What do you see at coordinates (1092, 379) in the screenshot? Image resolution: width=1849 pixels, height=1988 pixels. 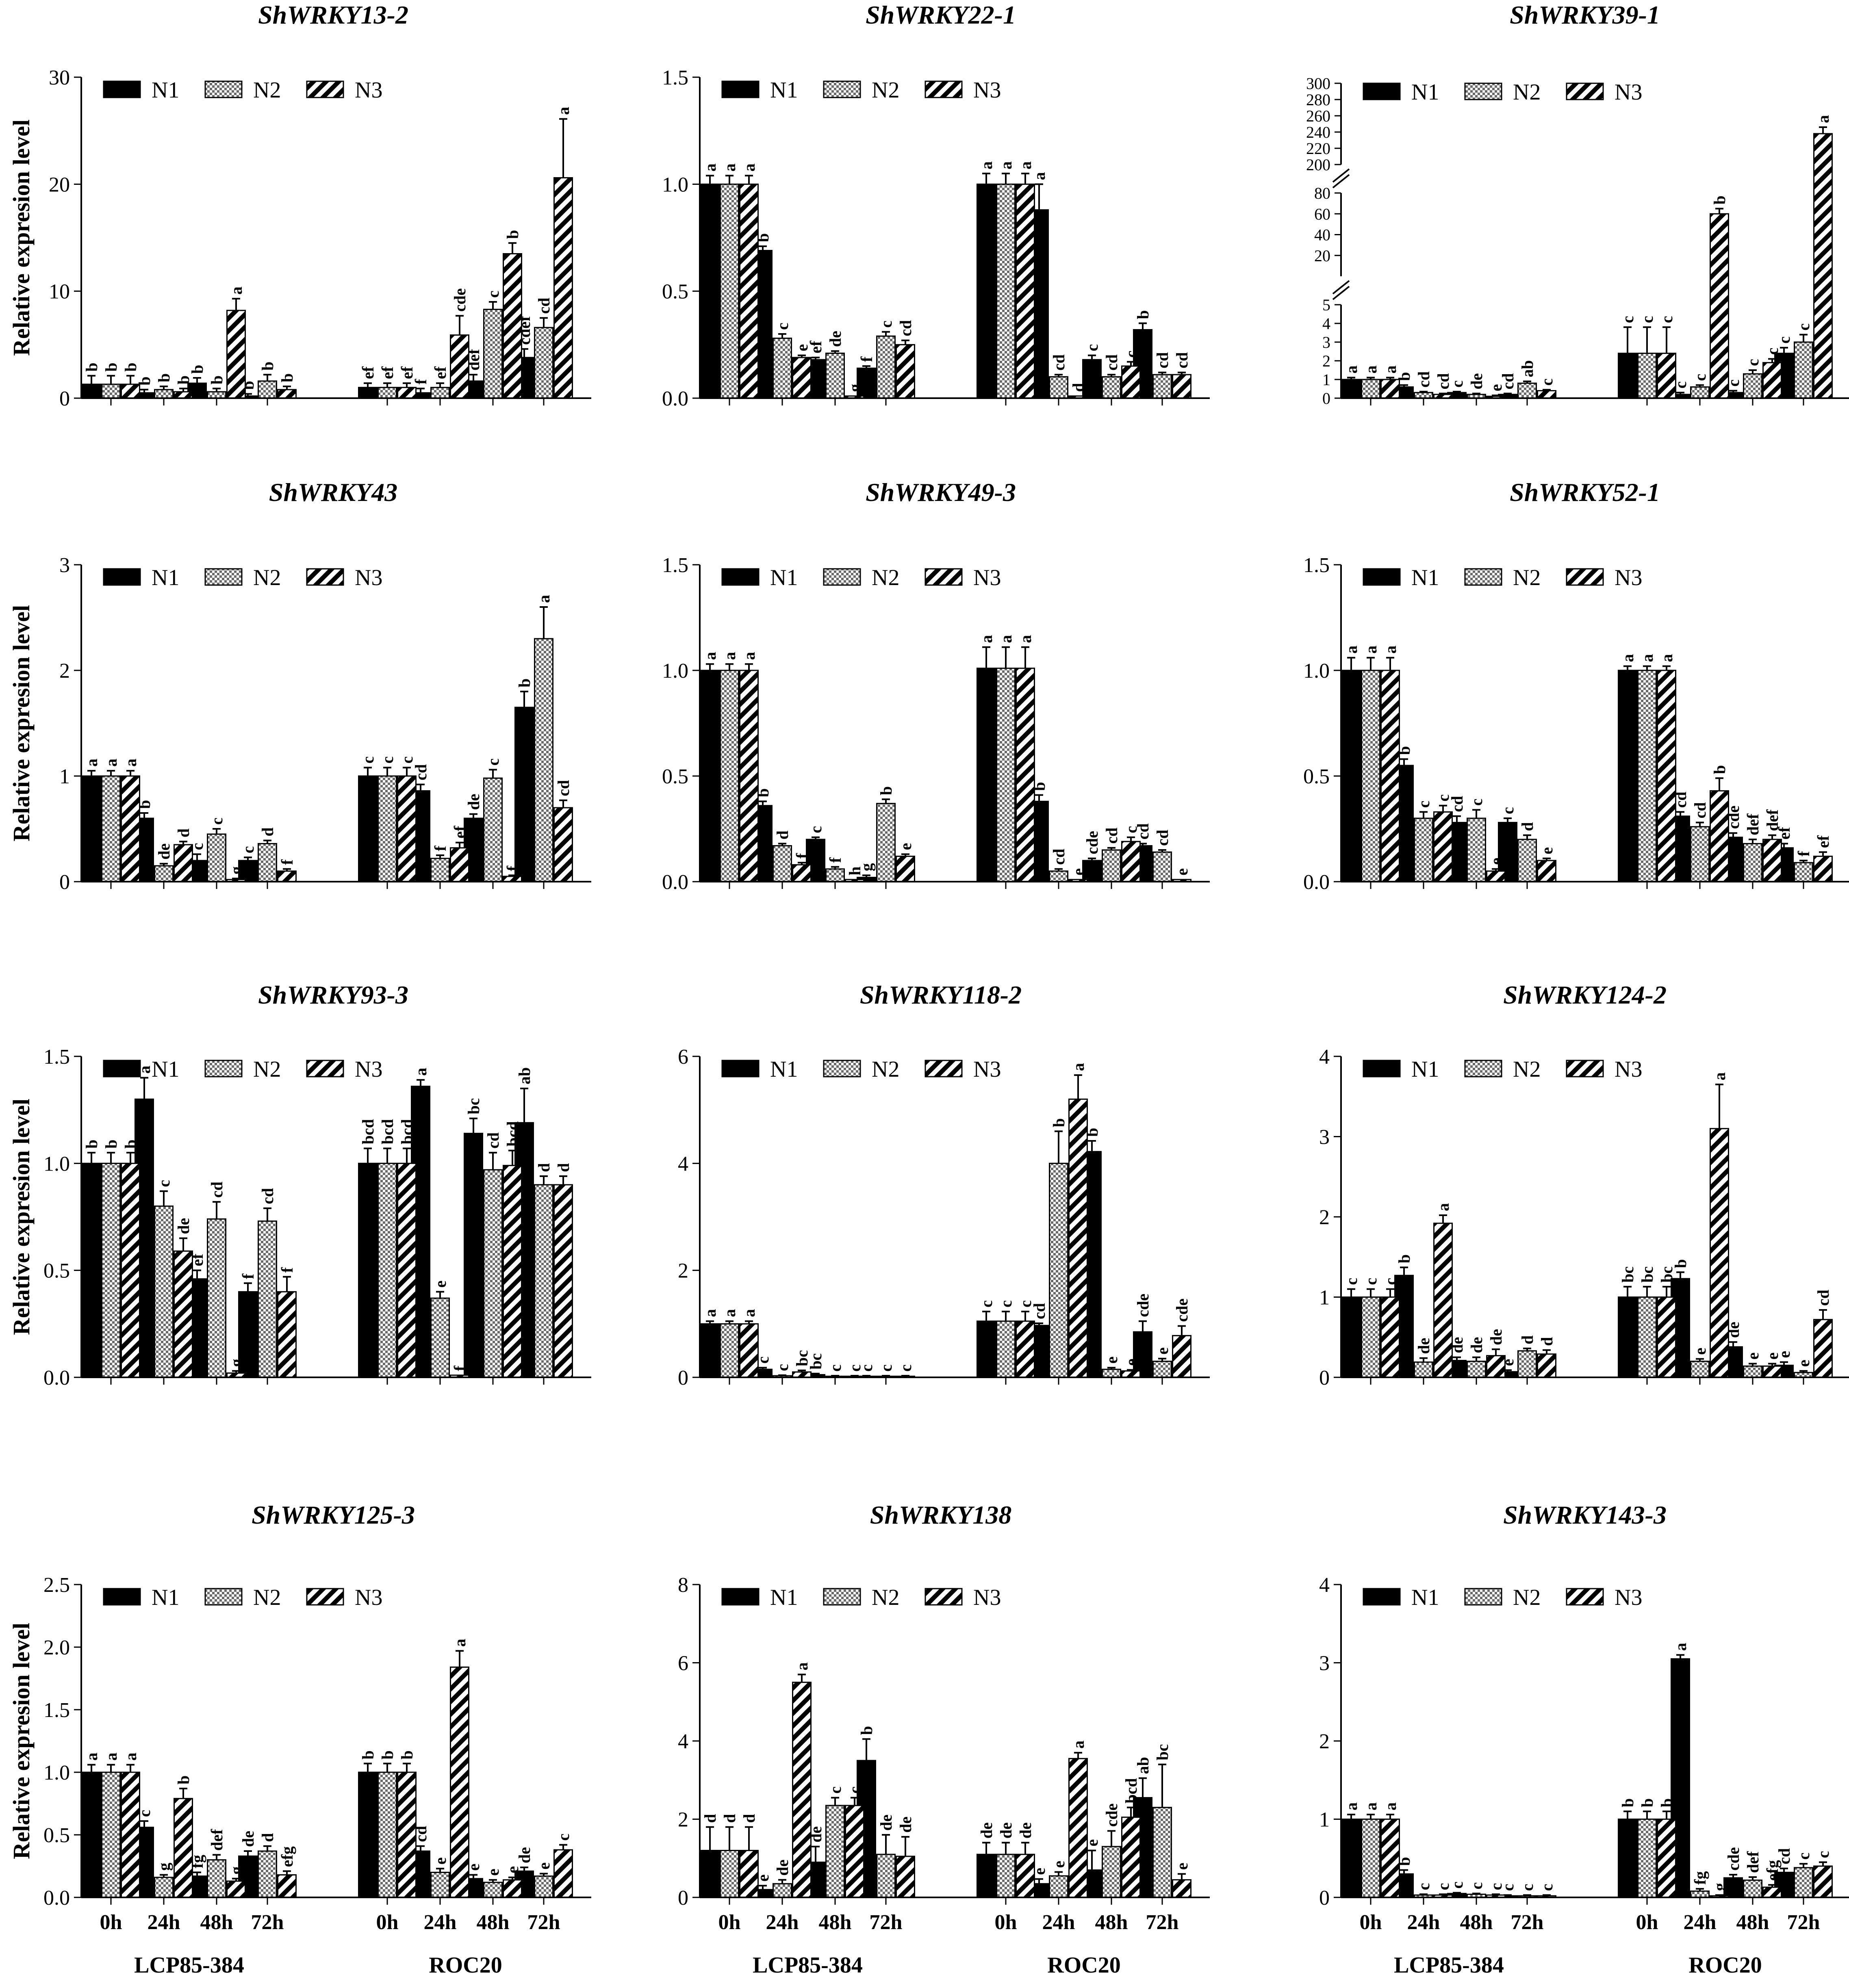 I see `bar-n1-roc-48h` at bounding box center [1092, 379].